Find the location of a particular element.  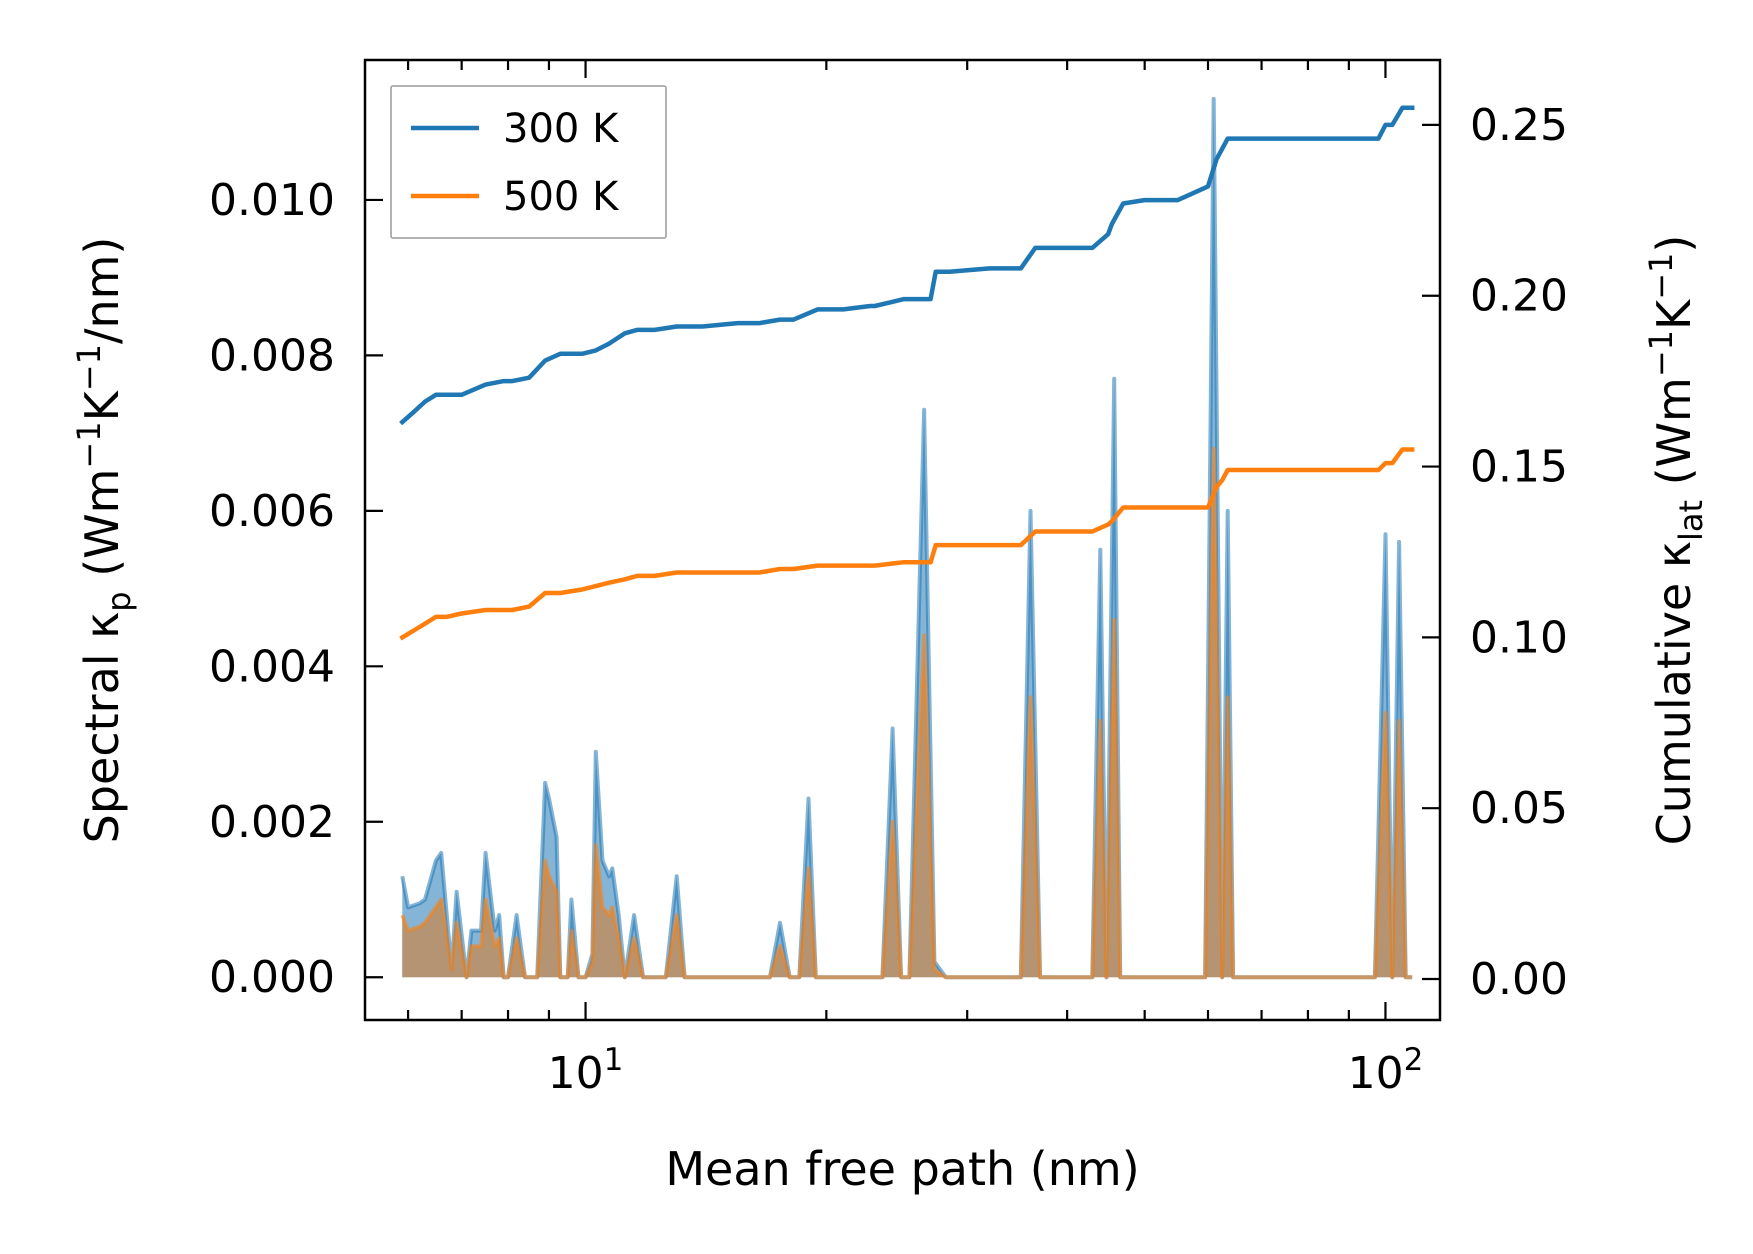

y-right-tick-label: 0.25 is located at coordinates (1519, 125).